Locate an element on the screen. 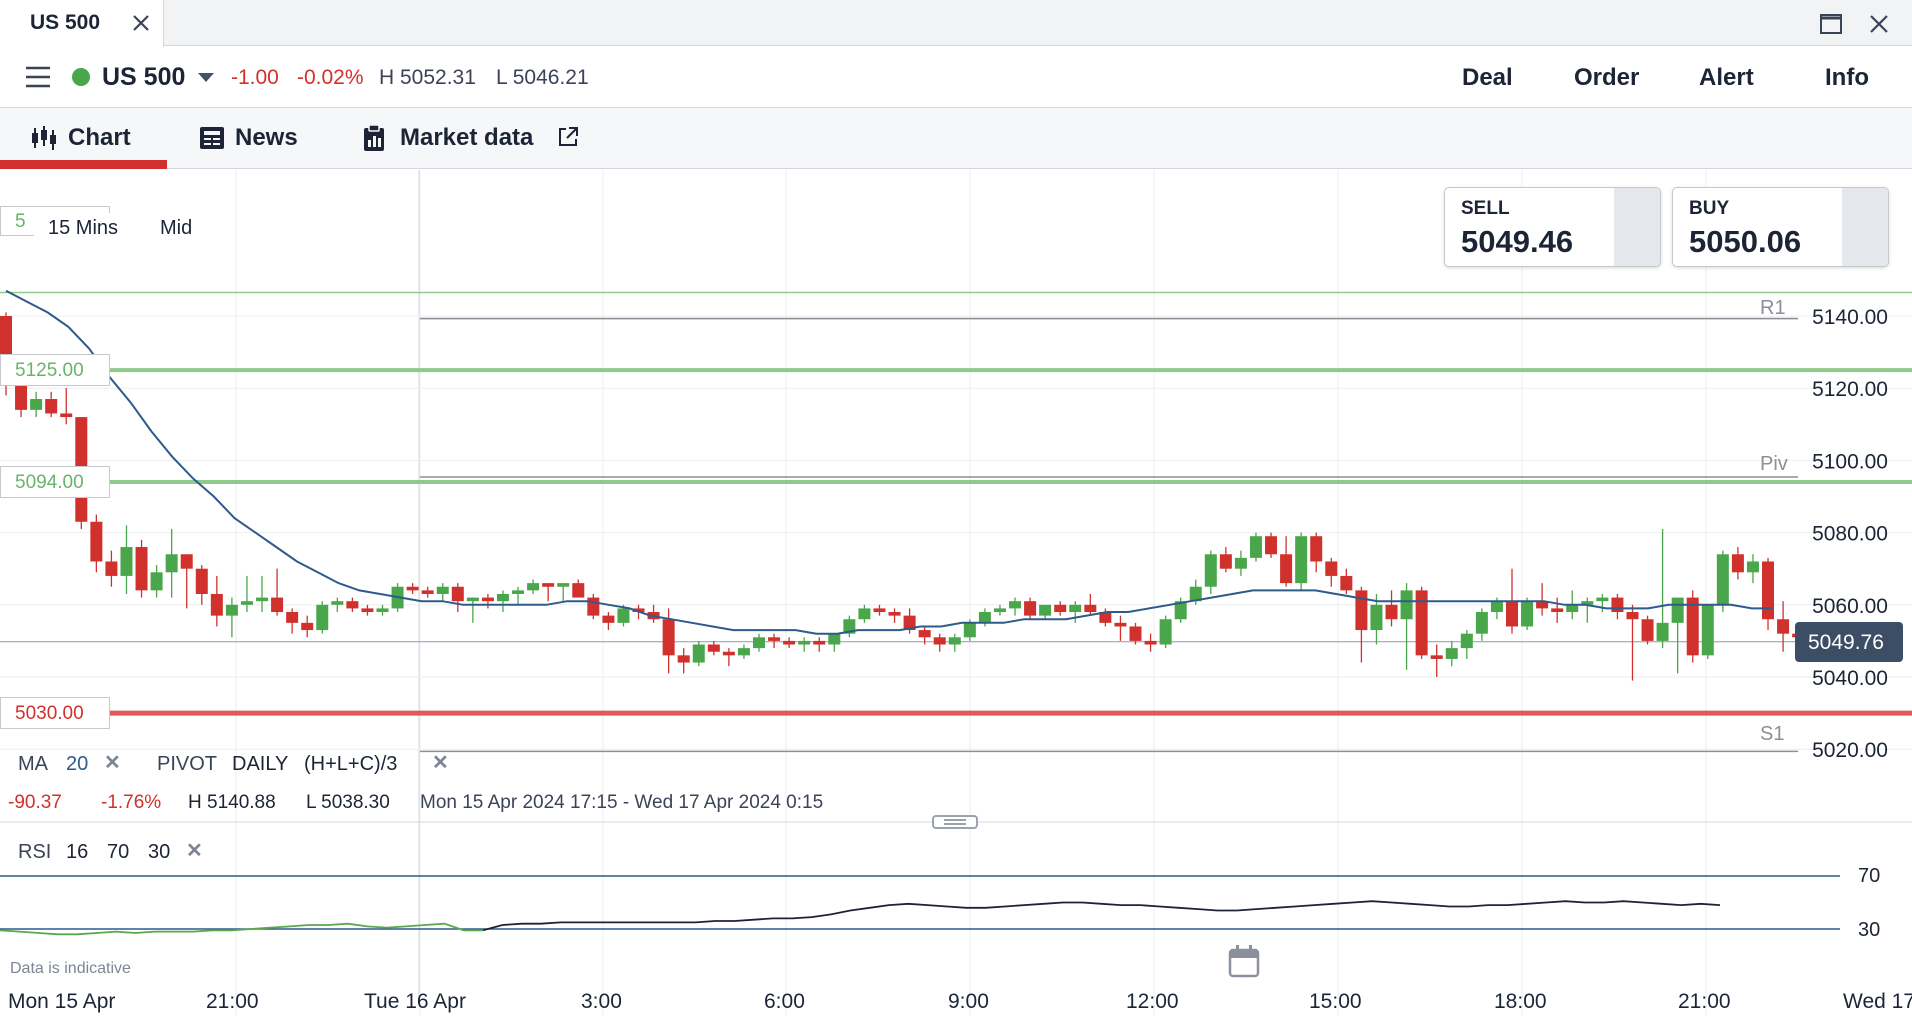 This screenshot has width=1912, height=1016. info-link: Info is located at coordinates (1847, 77).